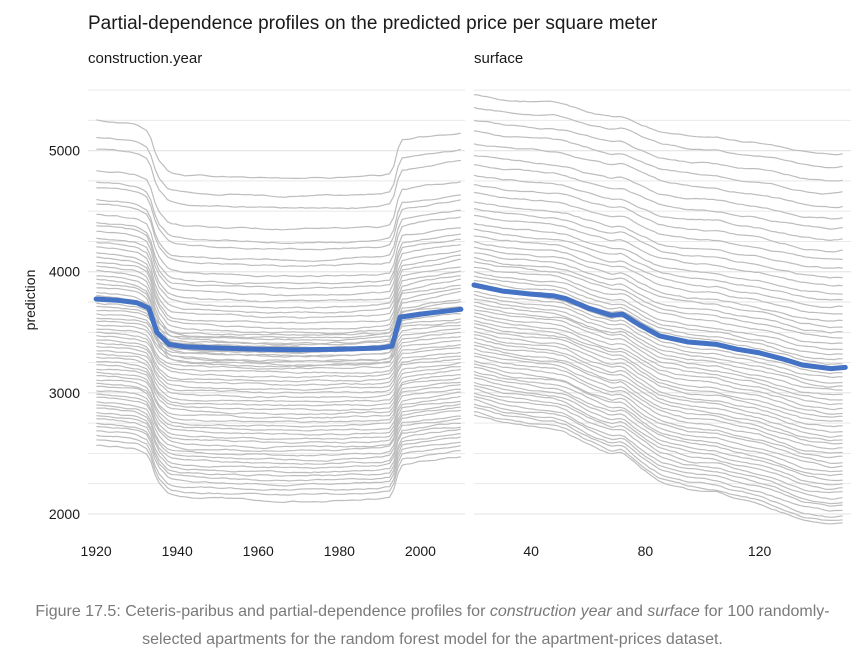 This screenshot has width=865, height=662. I want to click on caption-mid: and, so click(629, 611).